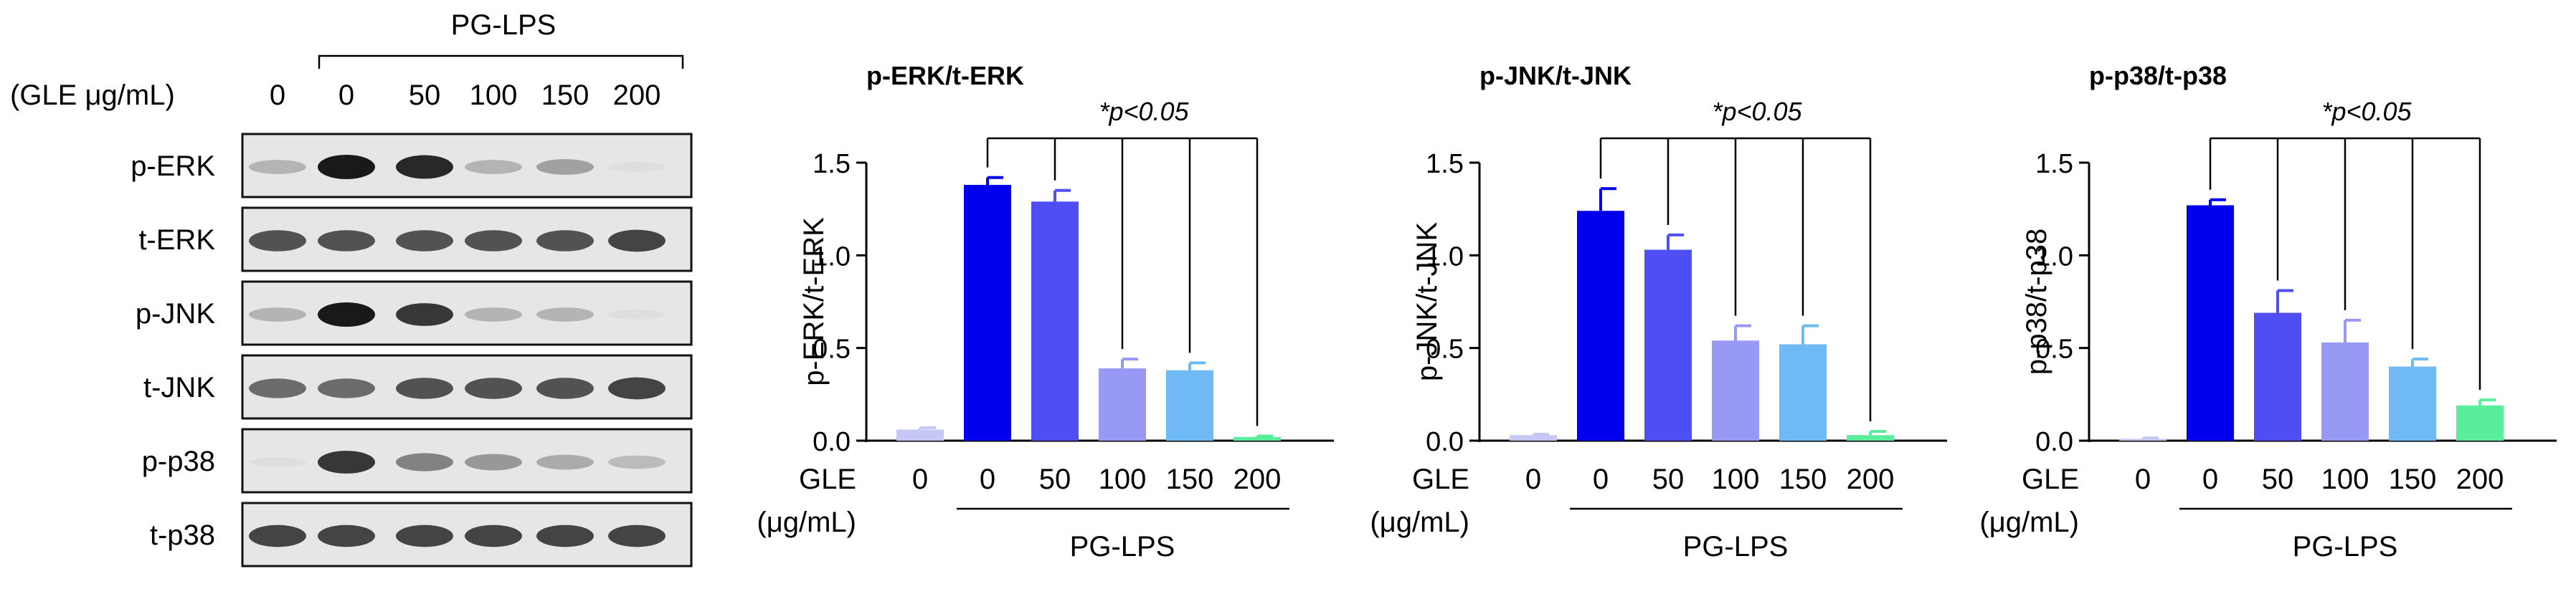 This screenshot has height=589, width=2576. I want to click on blot-group-bracket, so click(501, 61).